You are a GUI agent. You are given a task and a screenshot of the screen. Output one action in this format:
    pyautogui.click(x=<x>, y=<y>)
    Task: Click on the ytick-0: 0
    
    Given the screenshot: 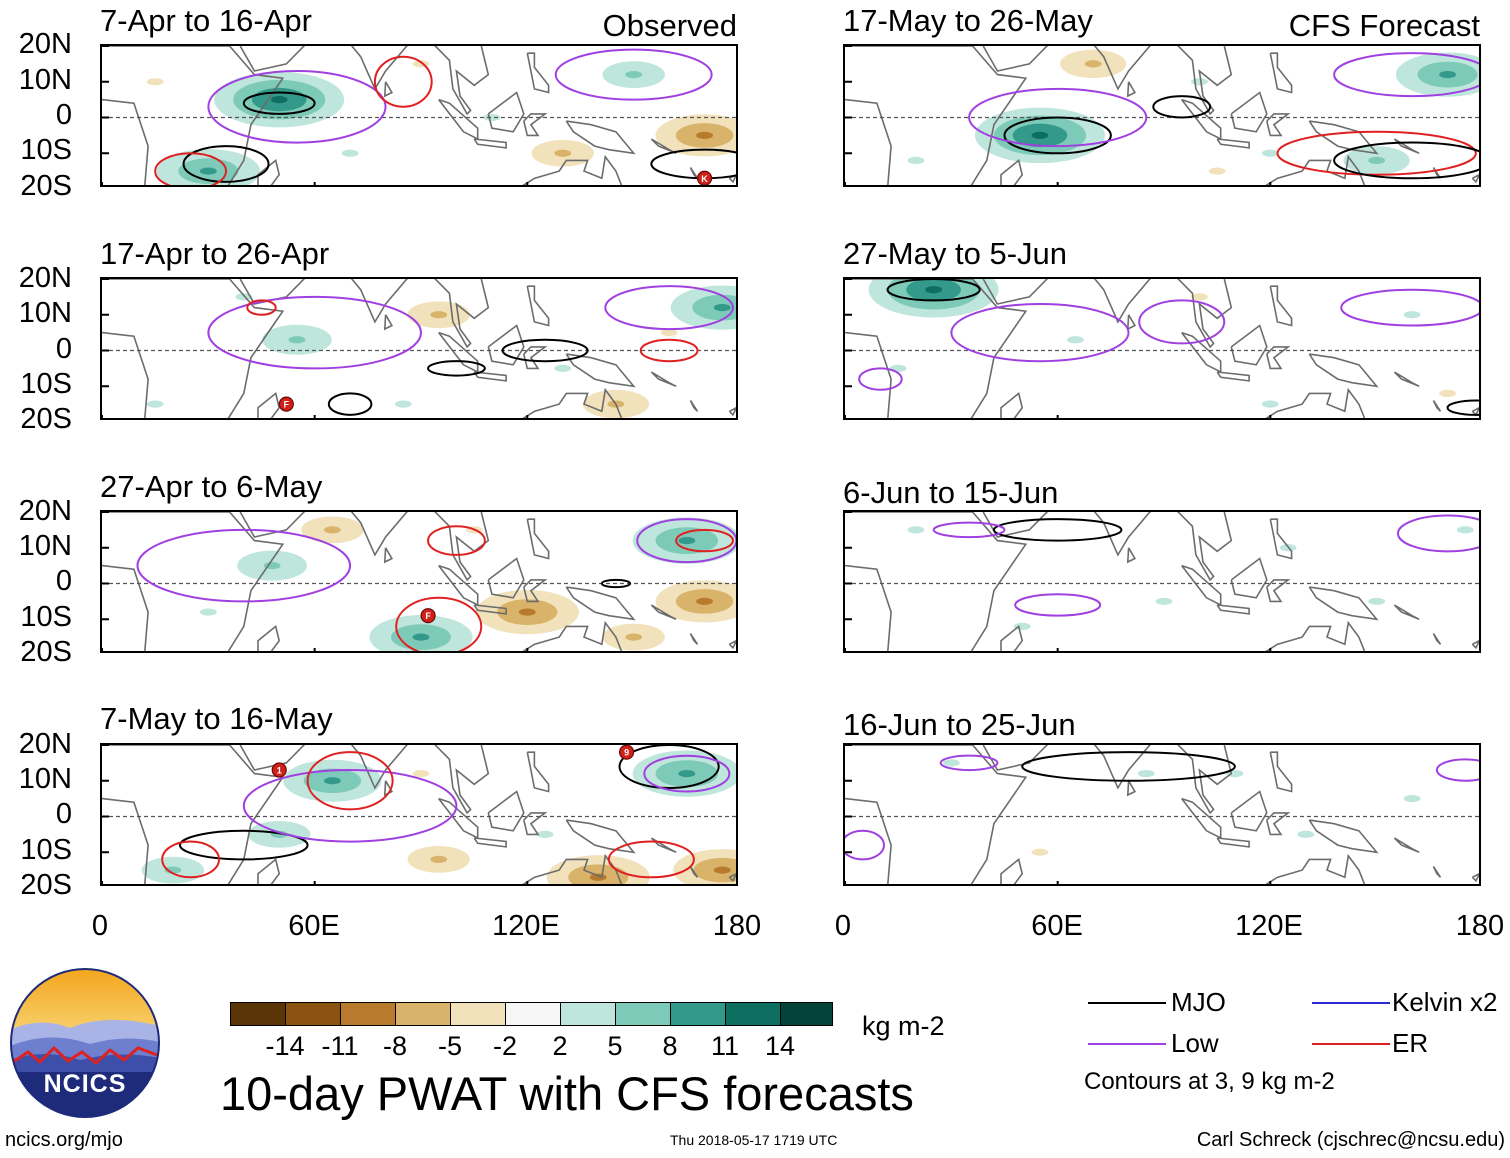 What is the action you would take?
    pyautogui.click(x=63, y=349)
    